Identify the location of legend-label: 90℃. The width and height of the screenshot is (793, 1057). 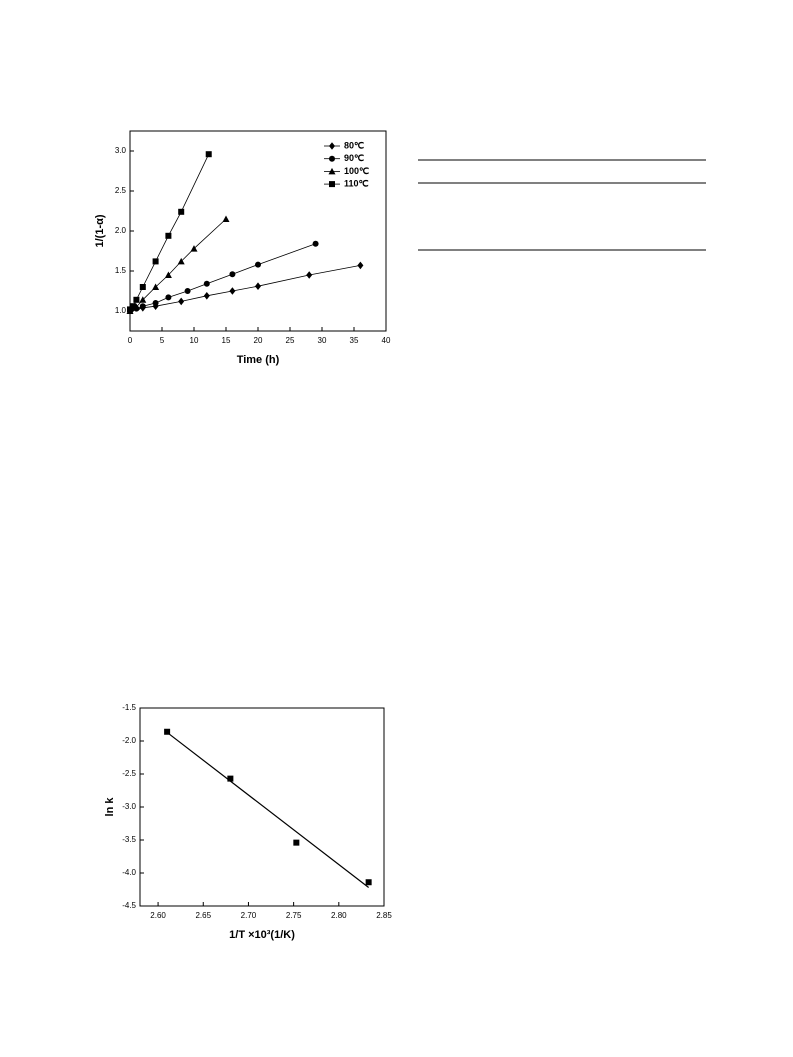
(354, 158).